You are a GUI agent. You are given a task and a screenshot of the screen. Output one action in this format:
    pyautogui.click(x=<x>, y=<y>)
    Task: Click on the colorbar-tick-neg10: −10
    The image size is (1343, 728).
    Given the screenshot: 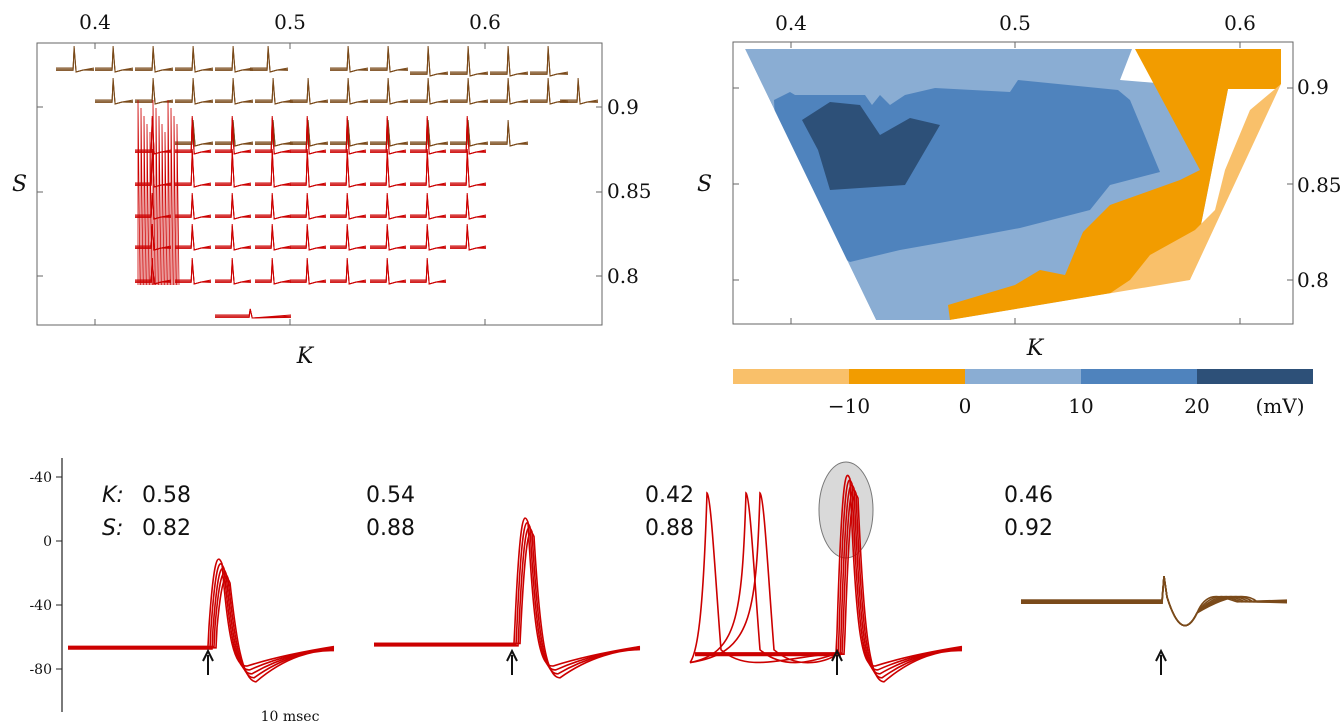 What is the action you would take?
    pyautogui.click(x=849, y=406)
    